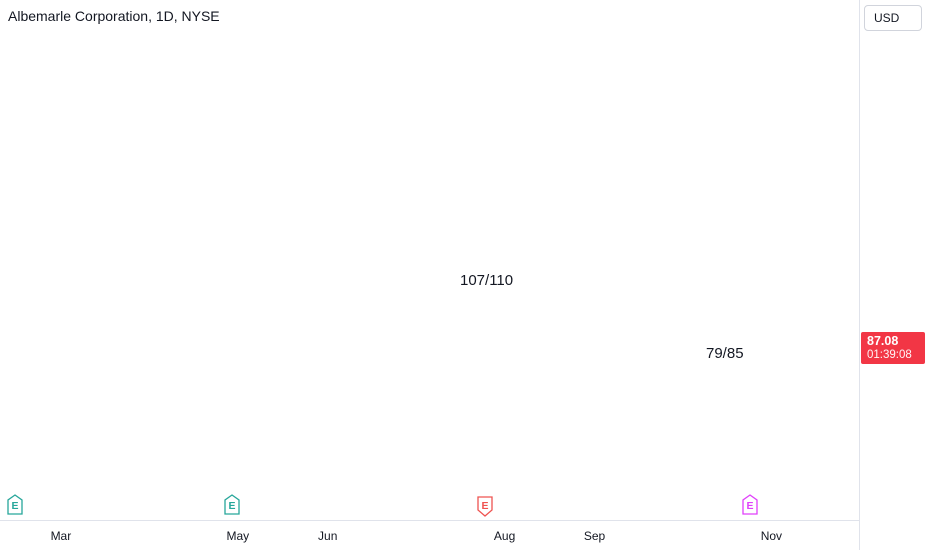 The width and height of the screenshot is (932, 555). I want to click on time-tick-label: May, so click(237, 536).